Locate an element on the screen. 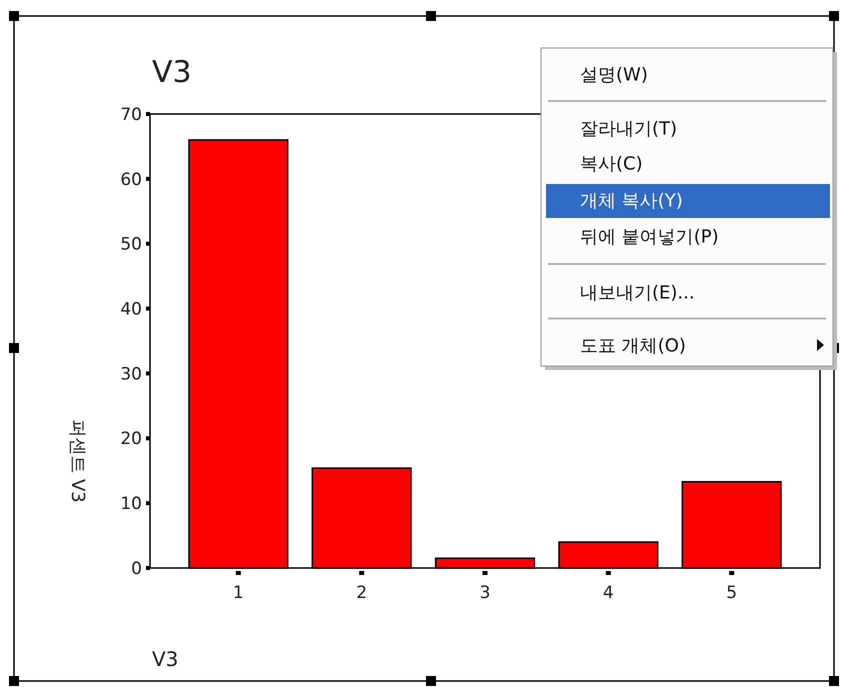 This screenshot has height=687, width=848. x-tick-label: 2 is located at coordinates (362, 593).